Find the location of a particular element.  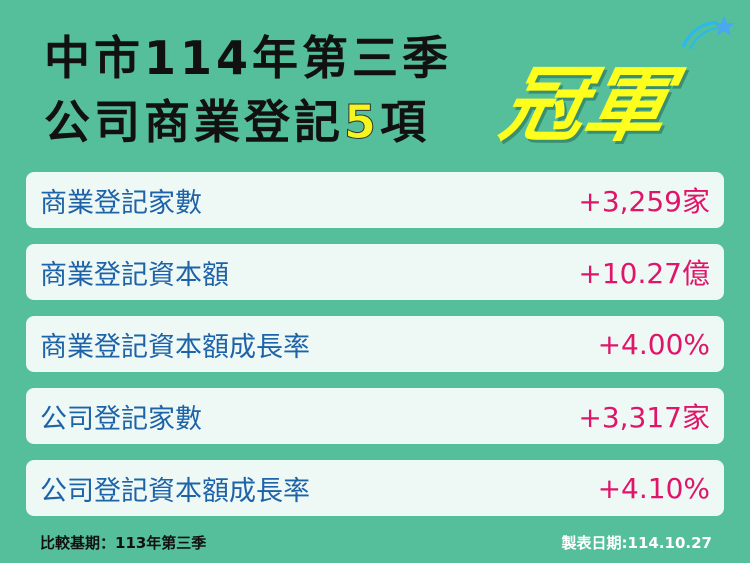

title-number: 5 is located at coordinates (362, 122).